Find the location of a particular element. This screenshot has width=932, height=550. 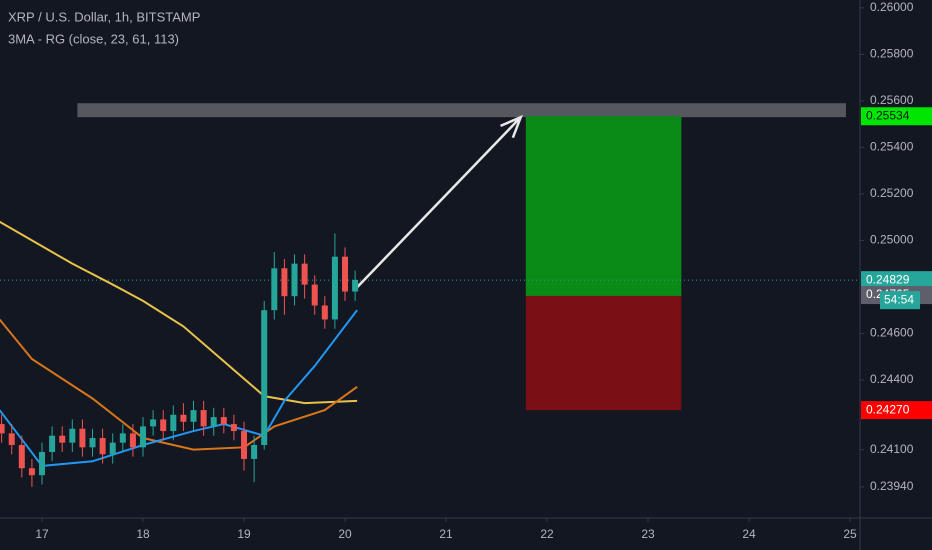

x-tick-label: 20 is located at coordinates (345, 534).